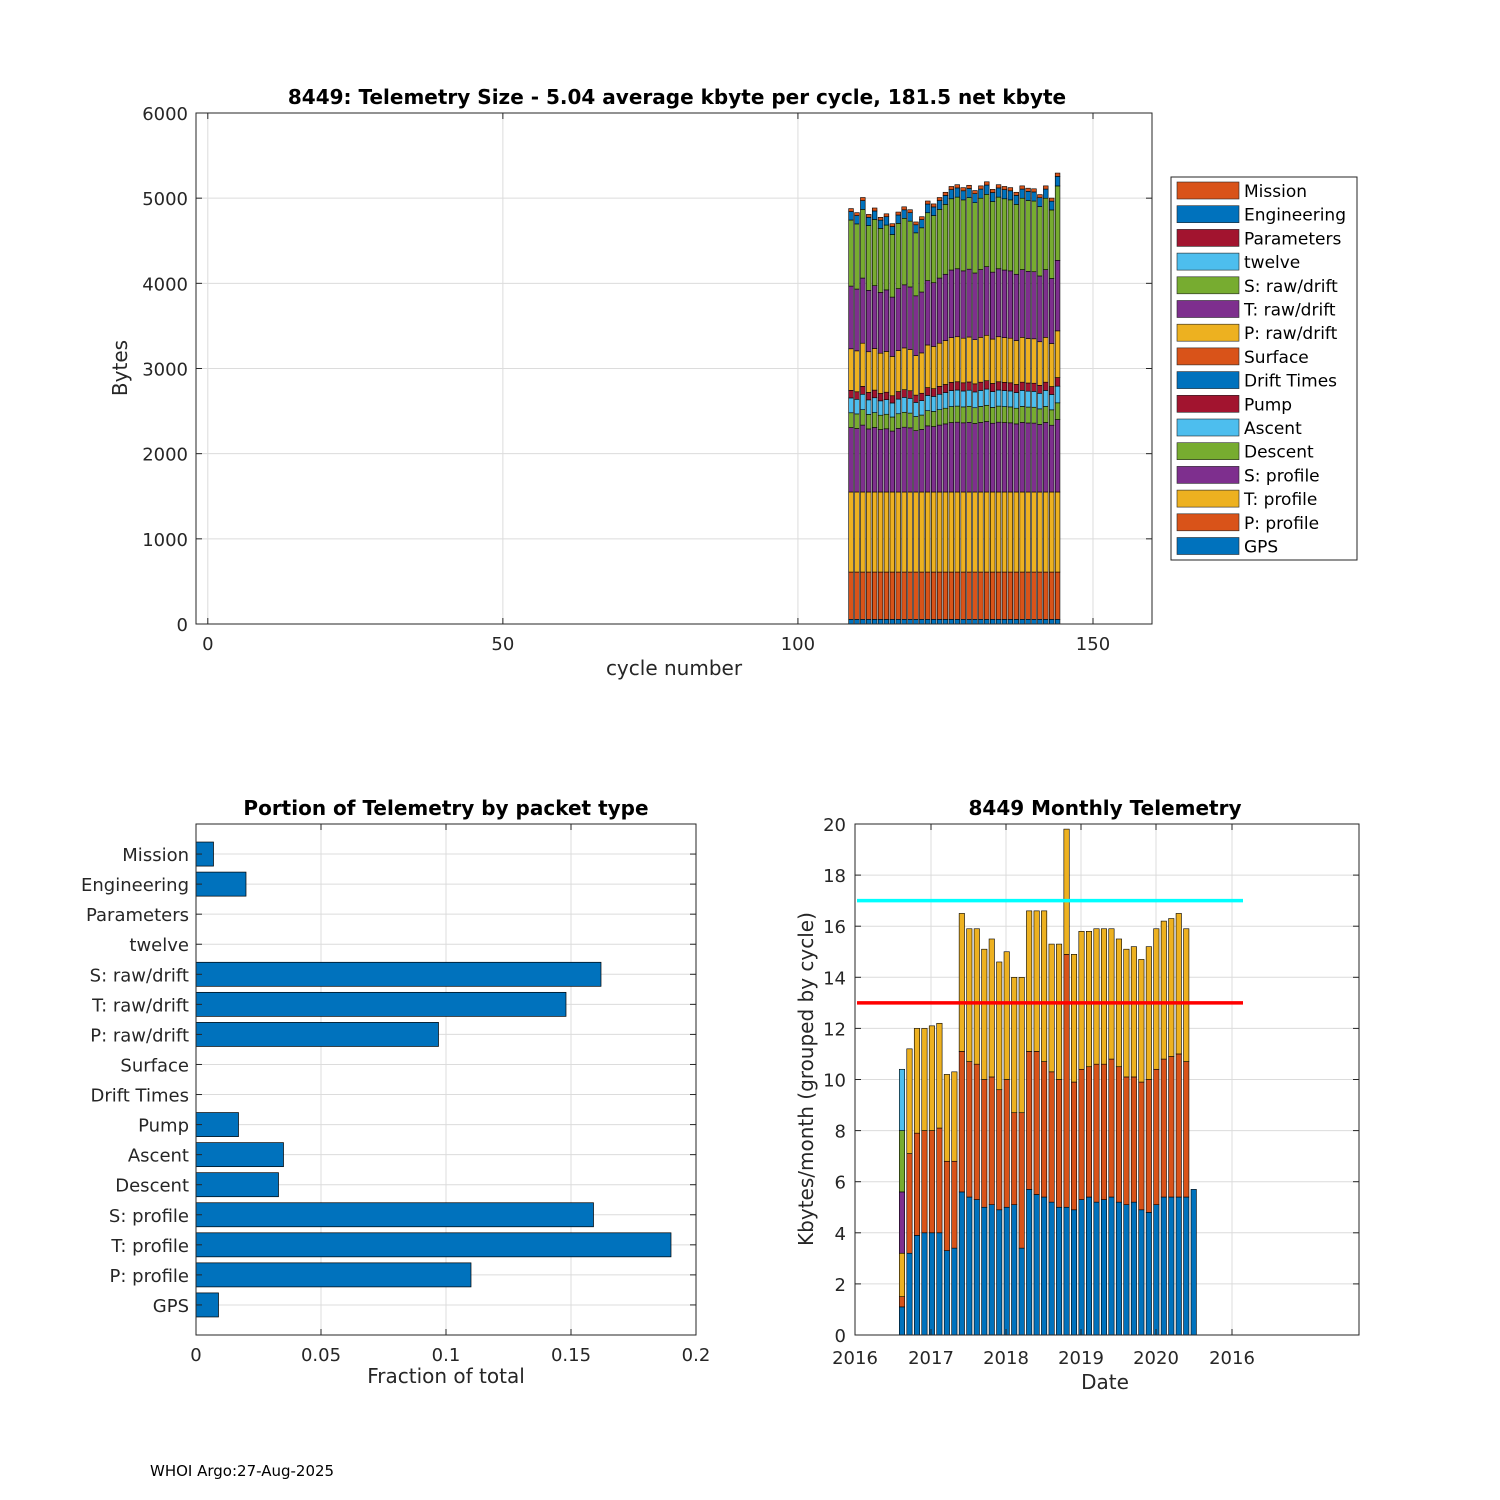 Image resolution: width=1500 pixels, height=1500 pixels. Describe the element at coordinates (1290, 382) in the screenshot. I see `legend-entry: Drift Times` at that location.